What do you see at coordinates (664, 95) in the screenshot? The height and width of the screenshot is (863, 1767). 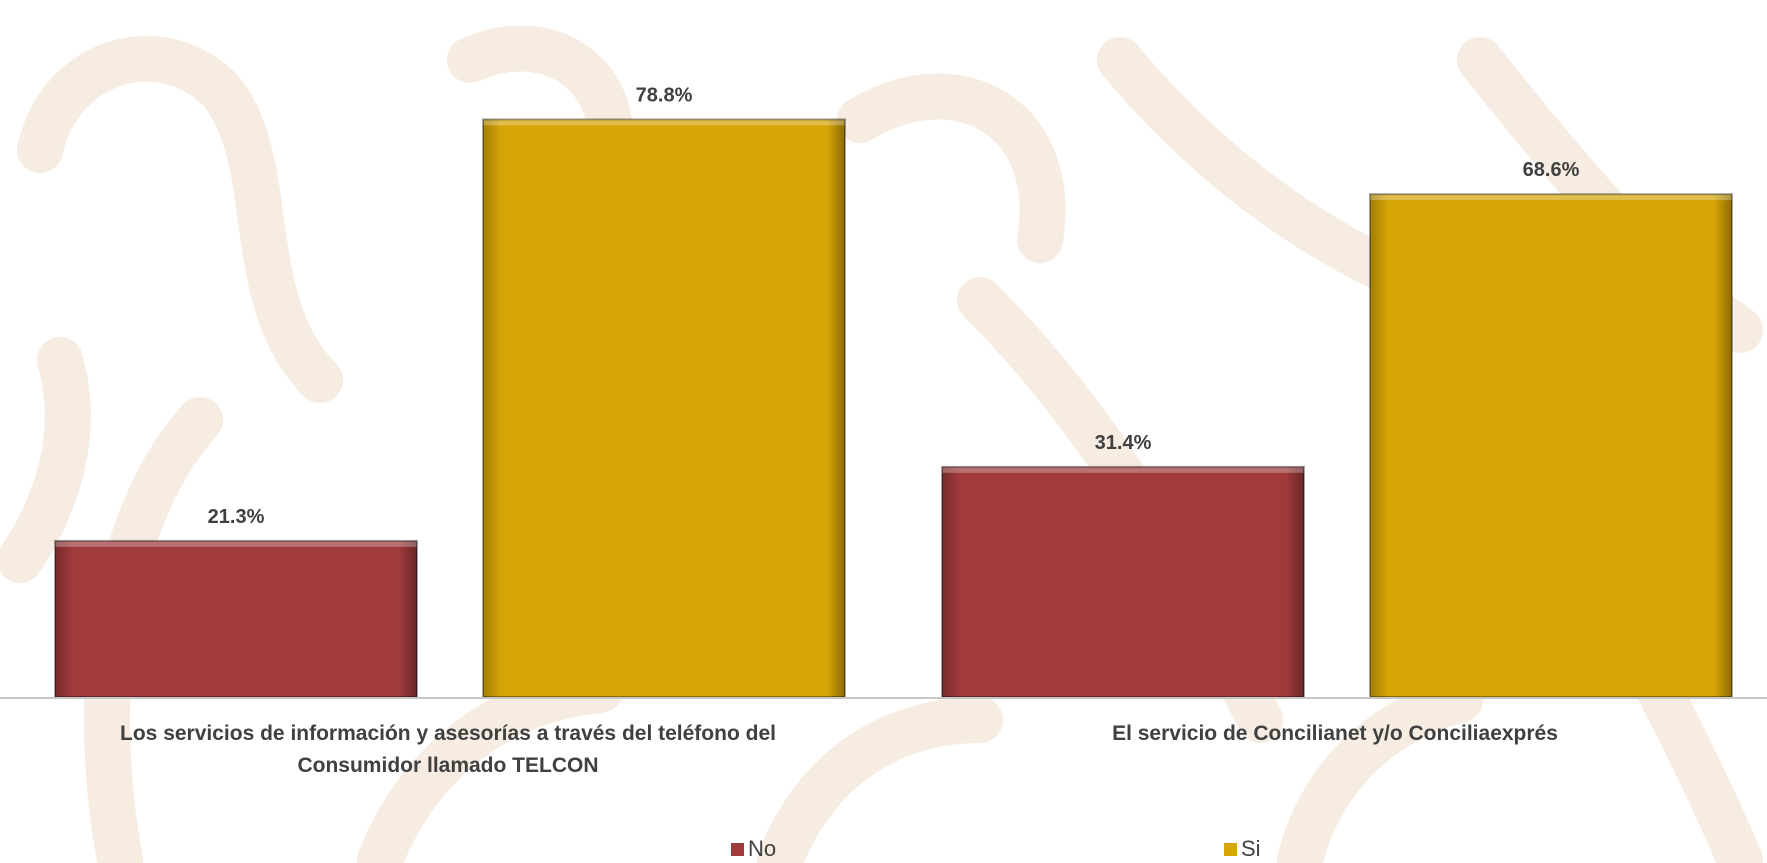 I see `data-label-si-1: 78.8%` at bounding box center [664, 95].